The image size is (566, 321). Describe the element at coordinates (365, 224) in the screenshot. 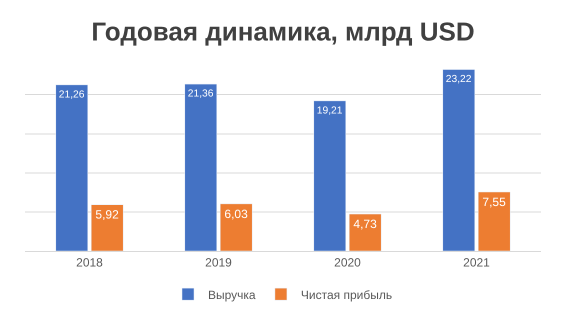

I see `data-label: 4,73` at that location.